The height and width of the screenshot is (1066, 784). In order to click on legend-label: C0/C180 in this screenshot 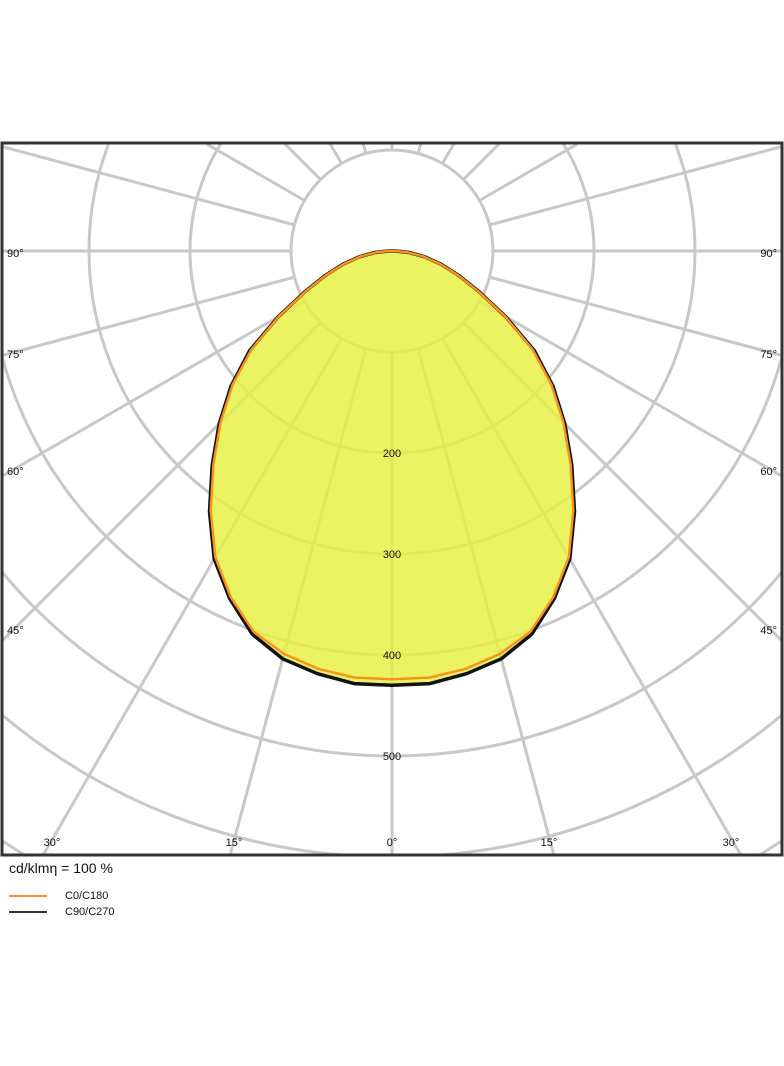, I will do `click(87, 896)`.